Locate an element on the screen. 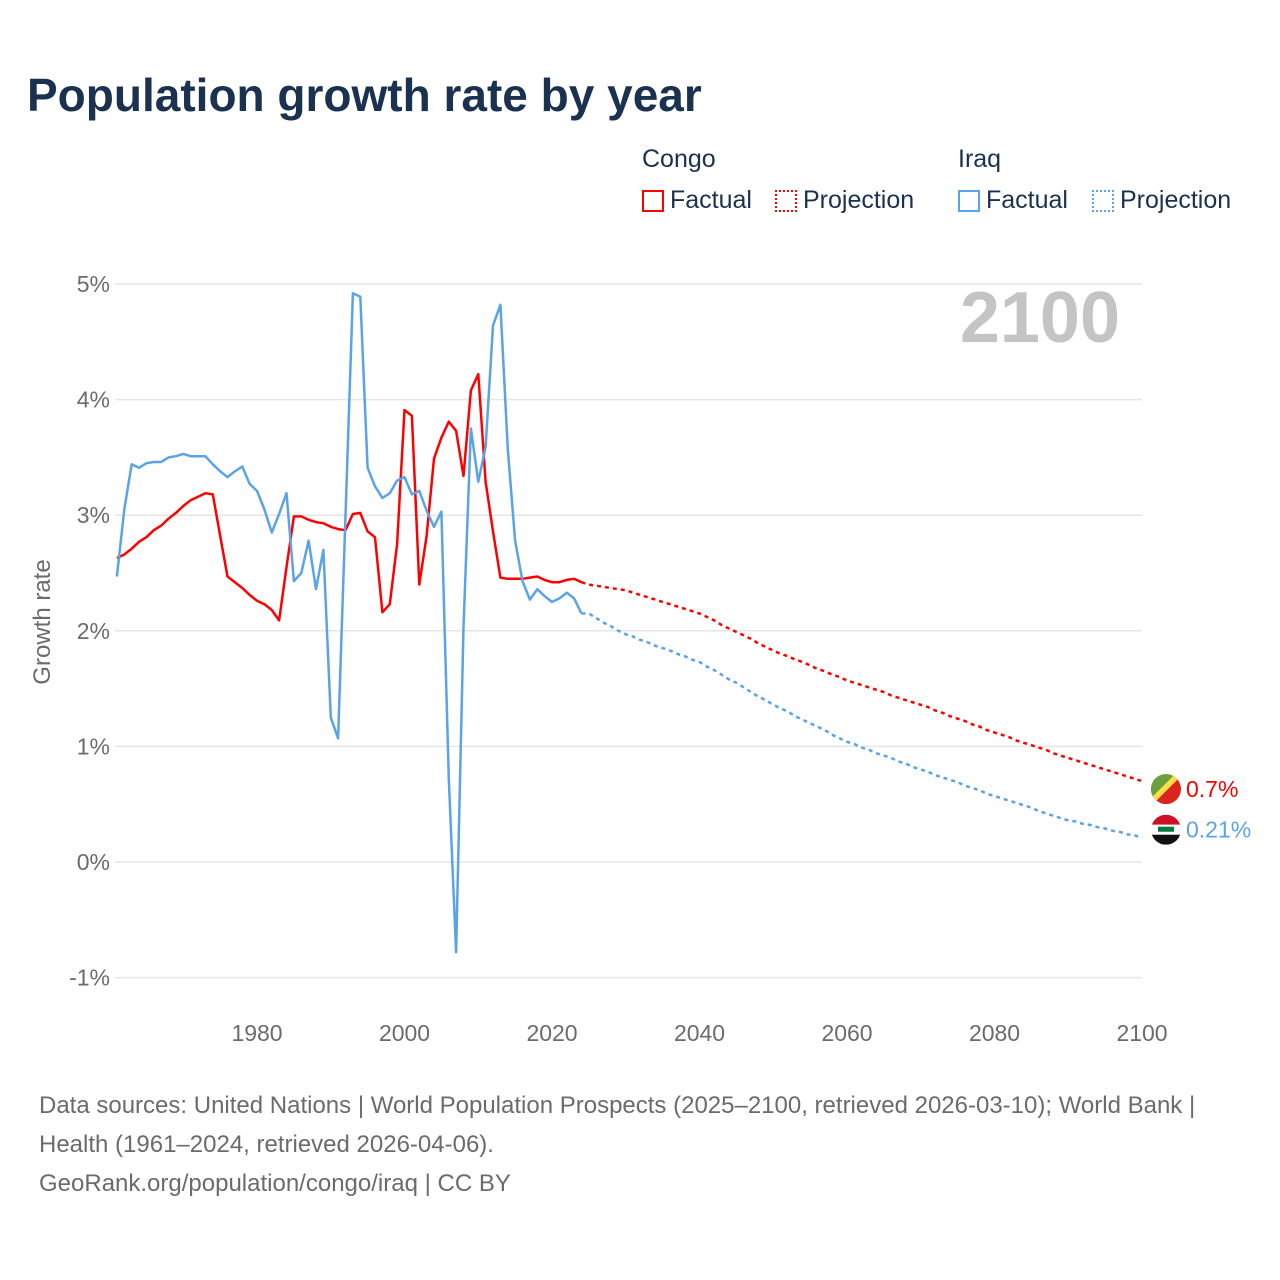 This screenshot has width=1280, height=1280. x-tick-label: 2020 is located at coordinates (551, 1033).